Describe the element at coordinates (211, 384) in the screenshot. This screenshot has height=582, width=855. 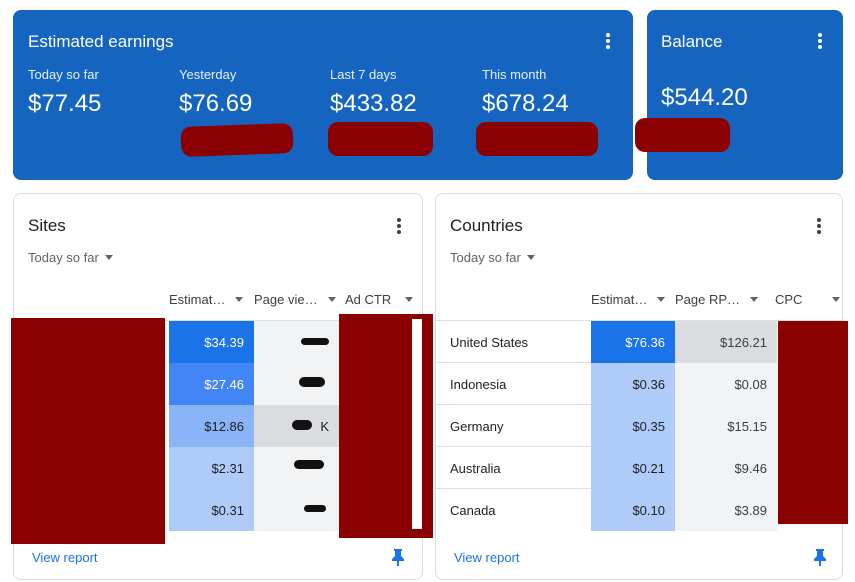
I see `earnings-cell: $27.46` at that location.